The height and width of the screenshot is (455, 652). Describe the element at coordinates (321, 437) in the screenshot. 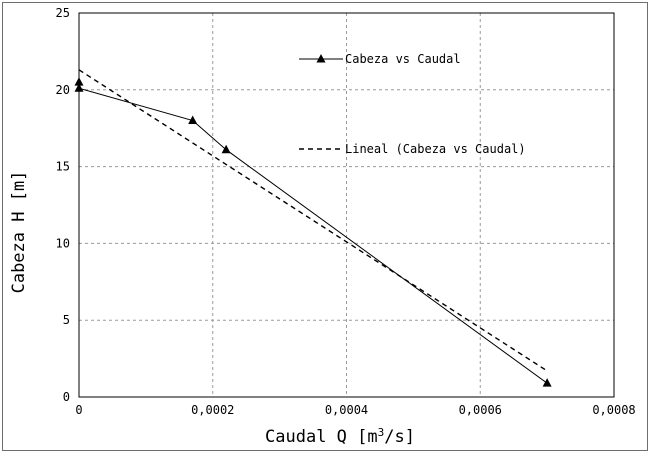

I see `x-axis-title-main: Caudal Q [m` at that location.